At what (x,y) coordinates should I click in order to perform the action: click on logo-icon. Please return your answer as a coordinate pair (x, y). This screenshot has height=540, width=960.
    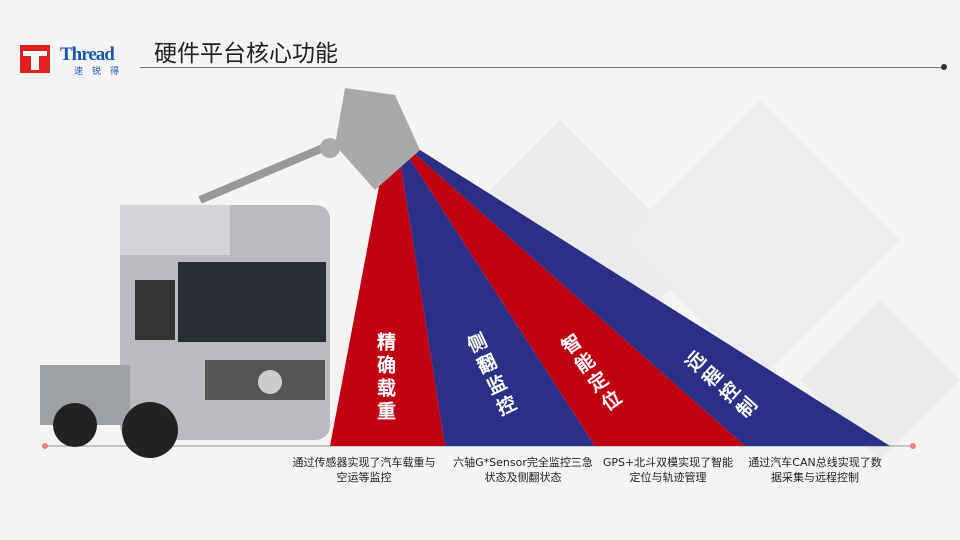
    Looking at the image, I should click on (35, 61).